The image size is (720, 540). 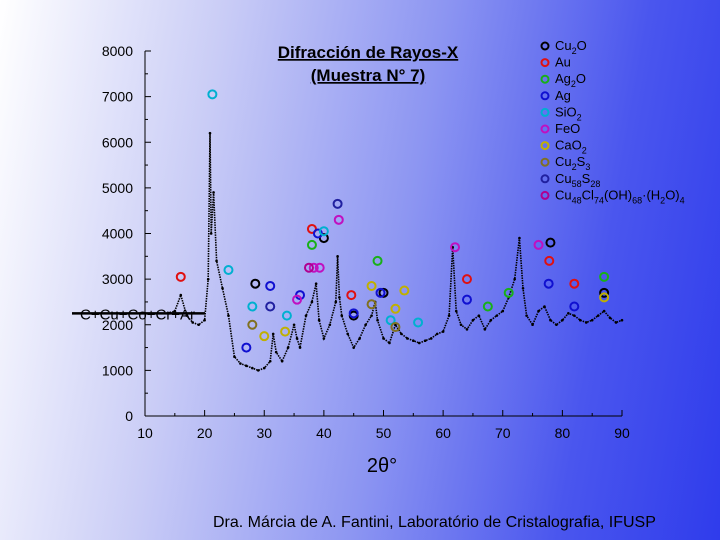 What do you see at coordinates (563, 62) in the screenshot?
I see `legend-label: Au` at bounding box center [563, 62].